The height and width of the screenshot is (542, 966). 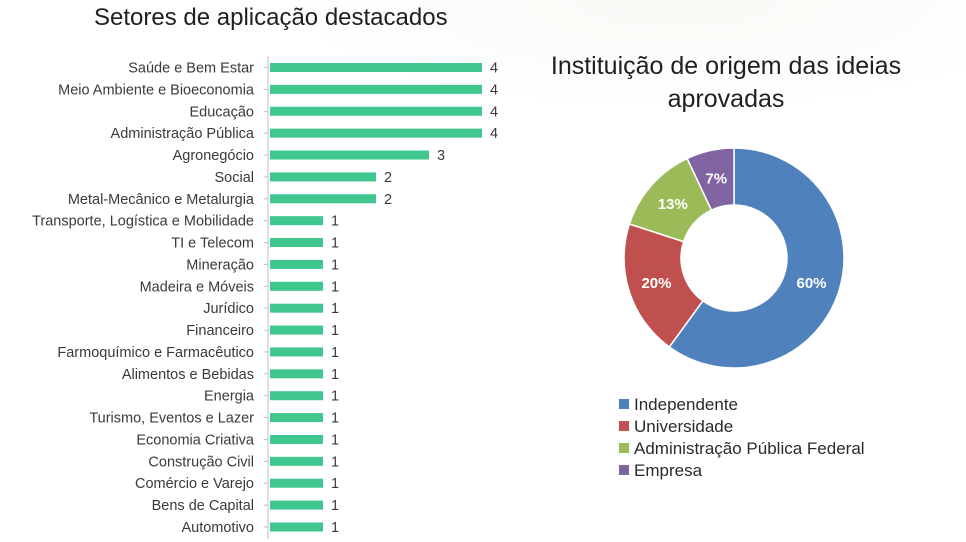 I want to click on category-label: Alimentos e Bebidas, so click(x=188, y=375).